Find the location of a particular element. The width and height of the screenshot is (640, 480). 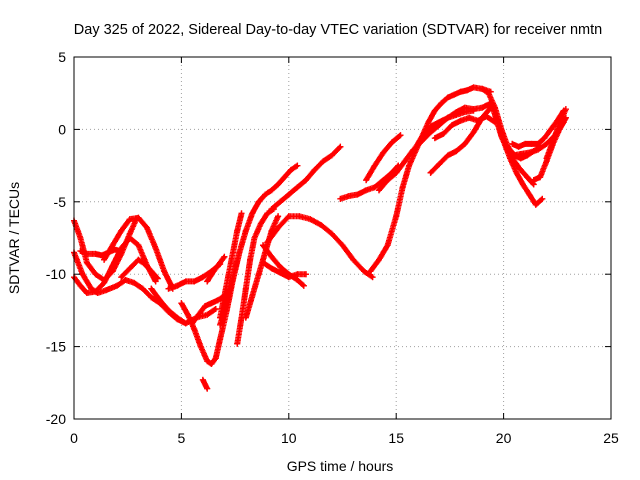

y-tick-label: 0 is located at coordinates (62, 129).